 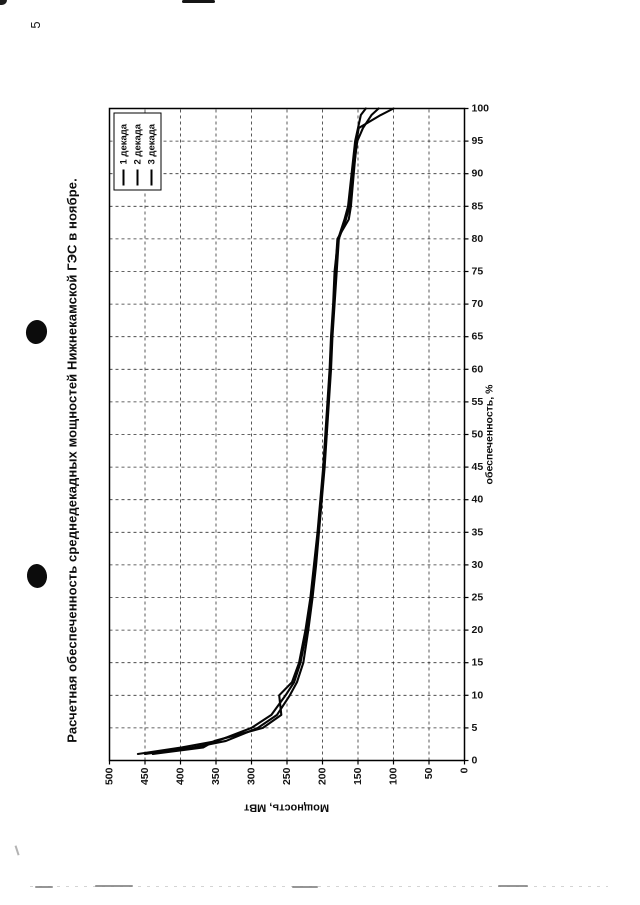 I want to click on svg-text: 55, so click(x=478, y=402).